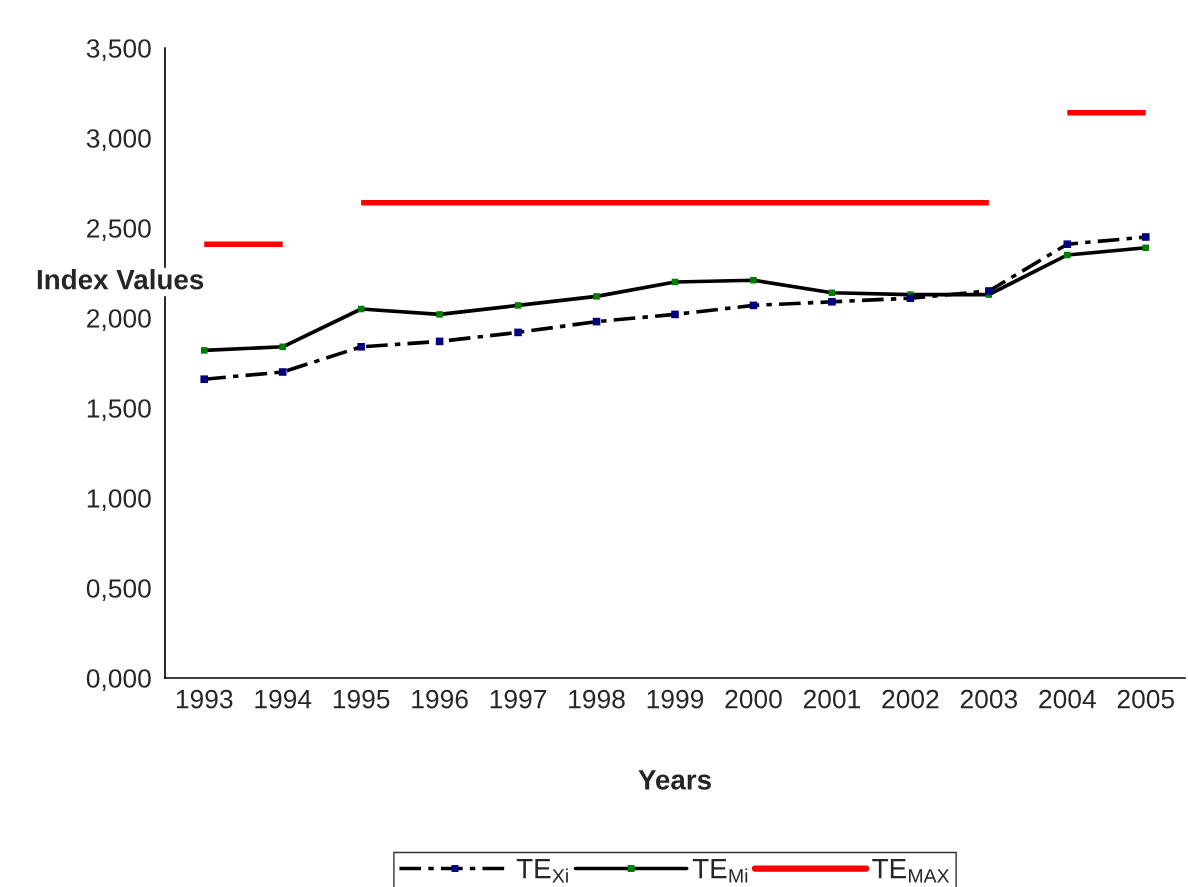  Describe the element at coordinates (283, 699) in the screenshot. I see `x-tick-label: 1994` at that location.